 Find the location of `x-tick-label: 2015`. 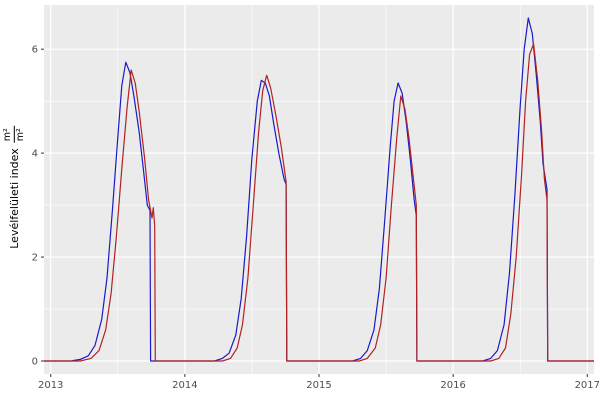

x-tick-label: 2015 is located at coordinates (318, 385).